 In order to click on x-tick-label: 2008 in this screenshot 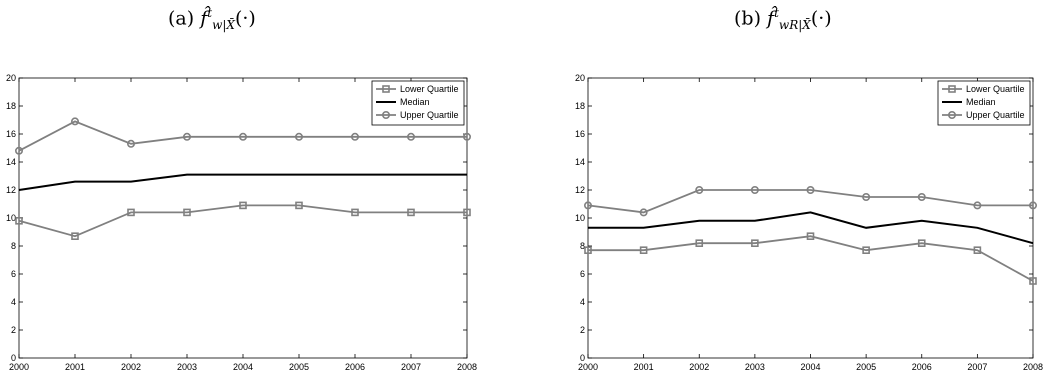, I will do `click(467, 367)`.